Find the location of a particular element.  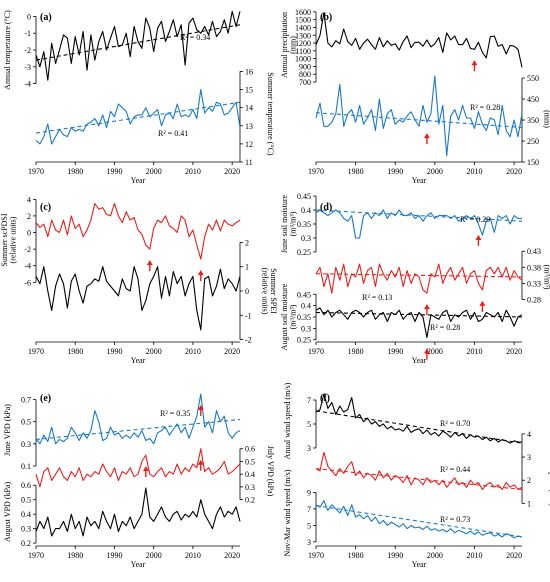

y-tick-label: 1500 is located at coordinates (303, 20).